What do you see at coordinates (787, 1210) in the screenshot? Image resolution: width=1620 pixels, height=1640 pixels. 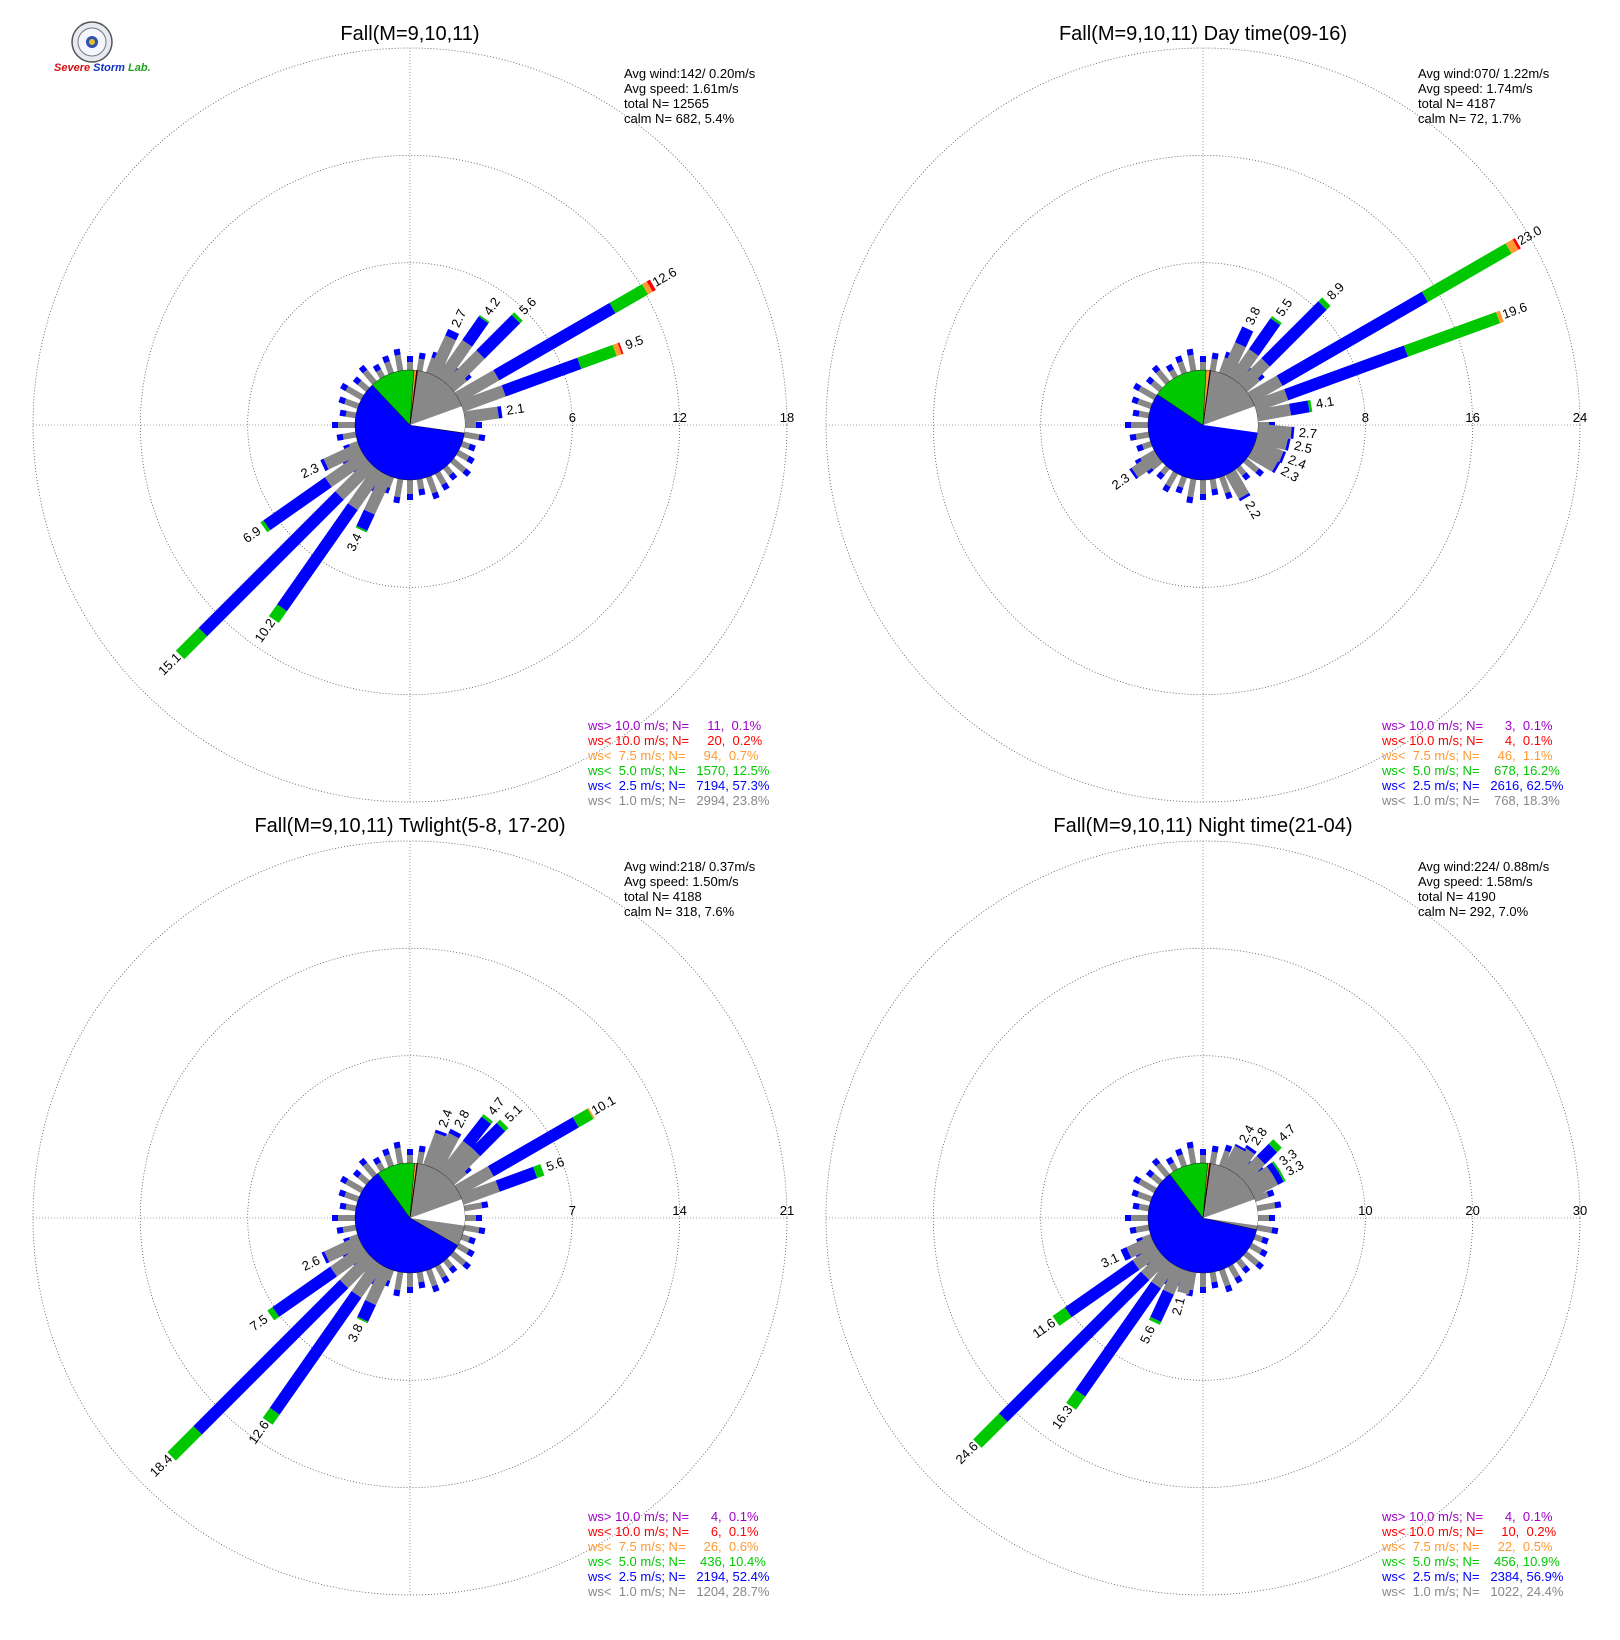 I see `ring-tick-label: 21` at bounding box center [787, 1210].